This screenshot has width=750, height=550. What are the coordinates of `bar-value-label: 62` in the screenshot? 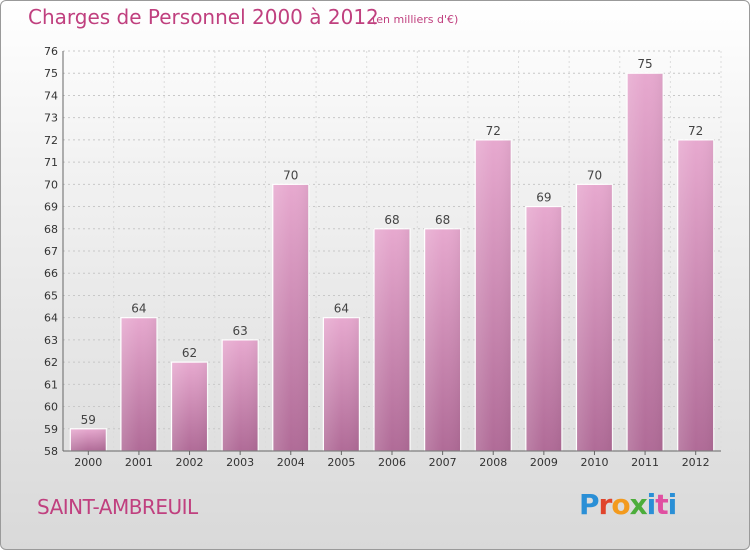 It's located at (189, 353).